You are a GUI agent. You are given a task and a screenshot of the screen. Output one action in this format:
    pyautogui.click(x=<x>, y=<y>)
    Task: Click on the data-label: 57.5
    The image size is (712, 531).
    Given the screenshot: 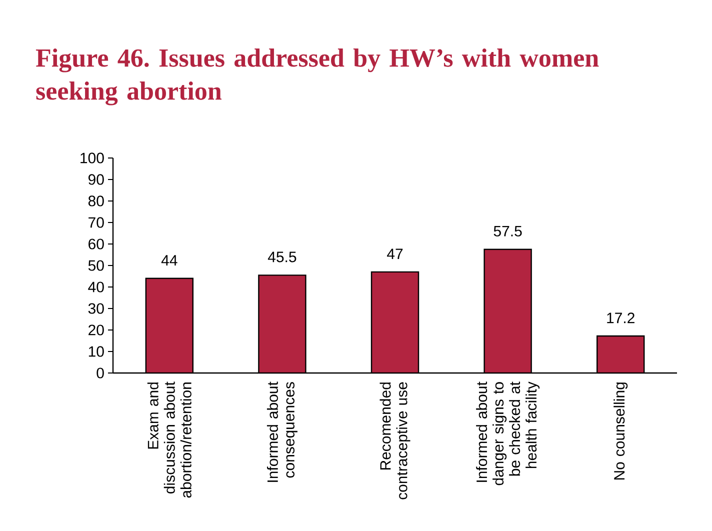 What is the action you would take?
    pyautogui.click(x=508, y=231)
    